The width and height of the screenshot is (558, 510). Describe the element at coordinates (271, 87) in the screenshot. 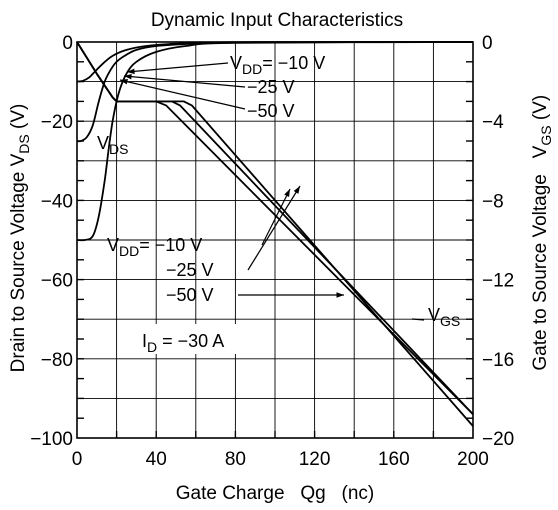

I see `annotation-vdd-top-2: −25 V` at that location.